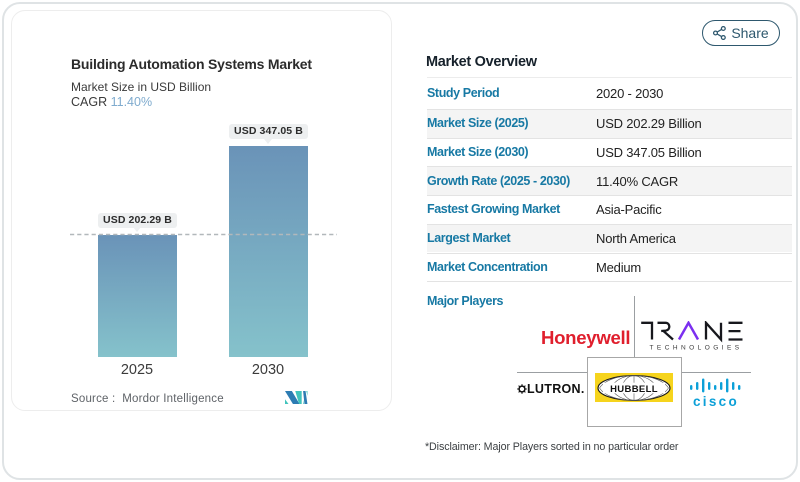 The height and width of the screenshot is (482, 800). I want to click on svg-text: TECHNOLOGIES, so click(696, 348).